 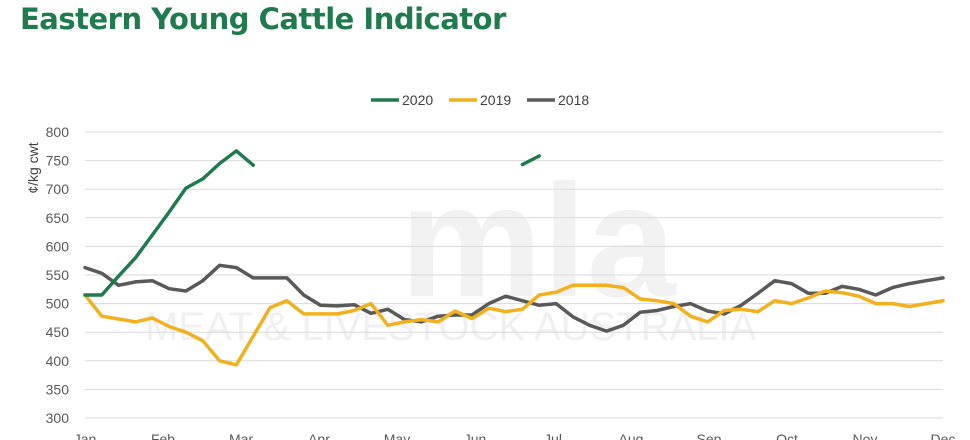 I want to click on page-title: Eastern Young Cattle Indicator, so click(x=263, y=19).